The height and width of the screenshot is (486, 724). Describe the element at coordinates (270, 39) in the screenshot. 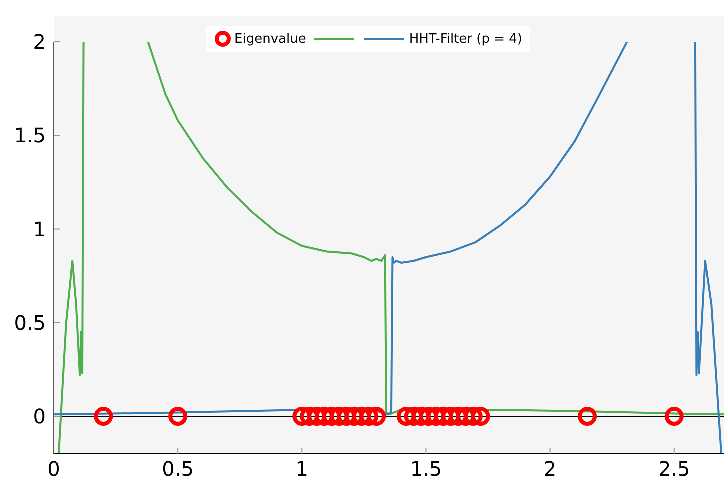

I see `legend-label: Eigenvalue` at that location.